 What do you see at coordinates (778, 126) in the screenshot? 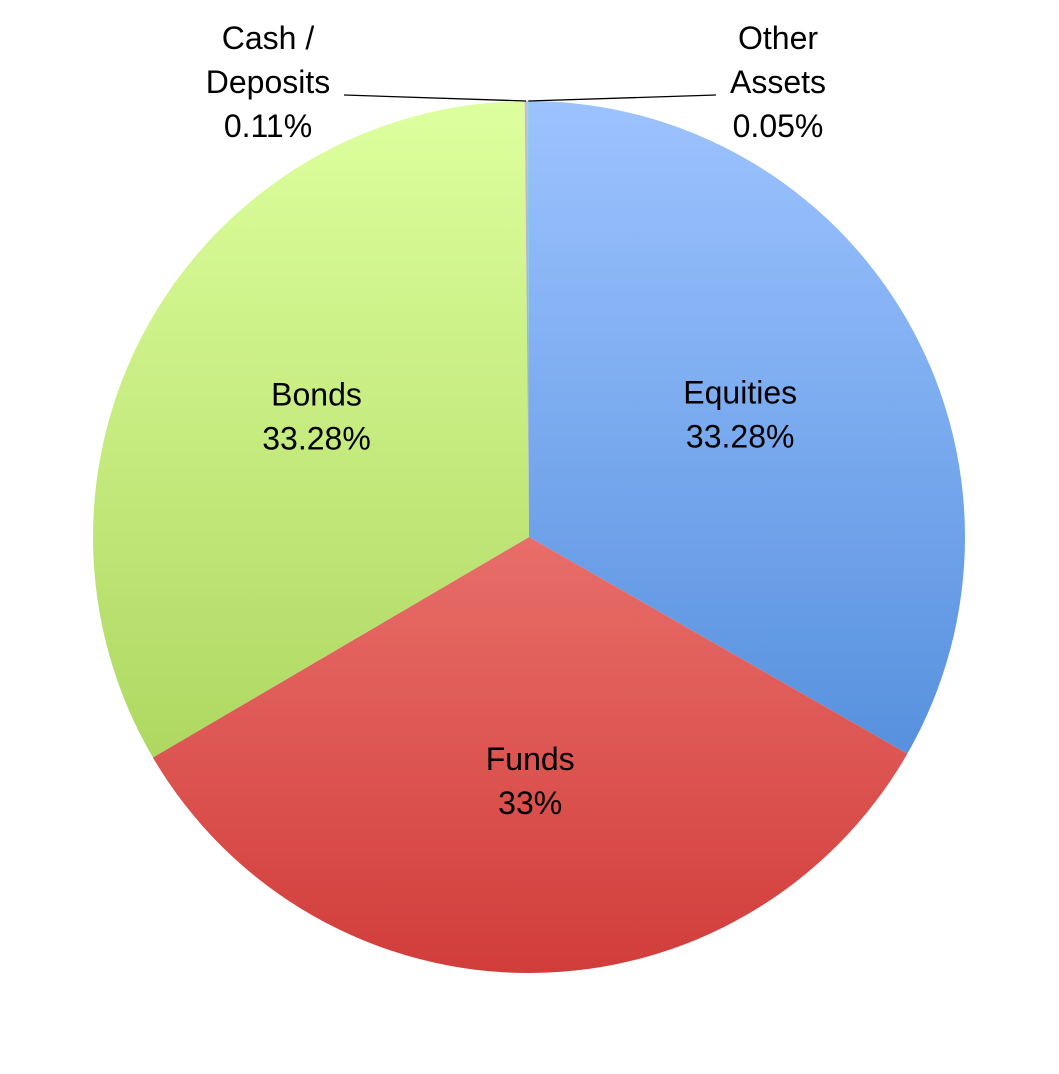
I see `slice-percent-other-assets: 0.05%` at bounding box center [778, 126].